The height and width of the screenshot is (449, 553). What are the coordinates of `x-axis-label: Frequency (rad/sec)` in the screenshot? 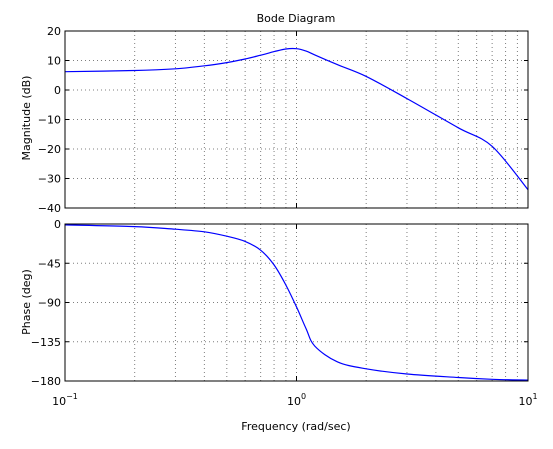 It's located at (295, 426).